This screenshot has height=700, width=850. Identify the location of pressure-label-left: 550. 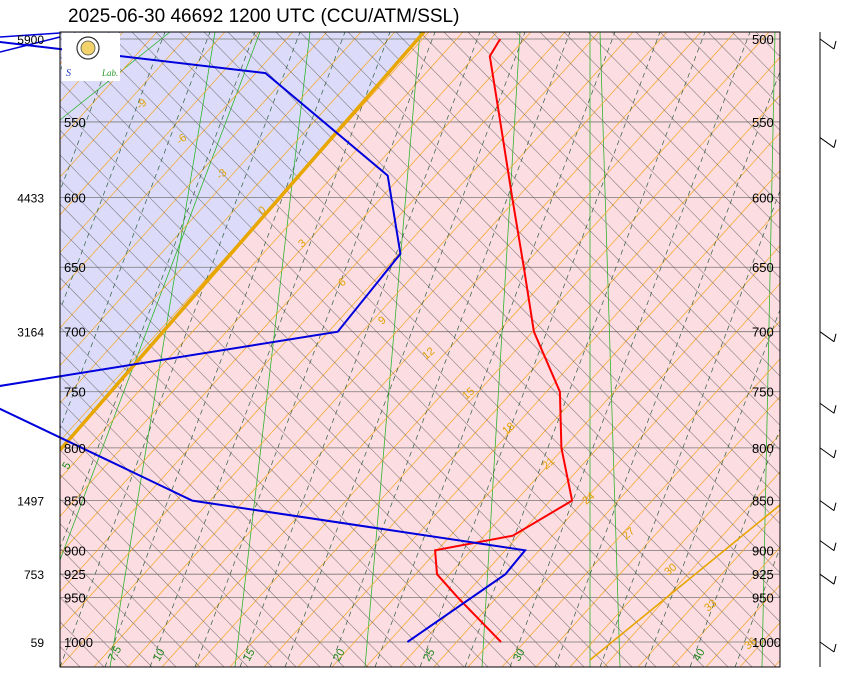
(75, 122).